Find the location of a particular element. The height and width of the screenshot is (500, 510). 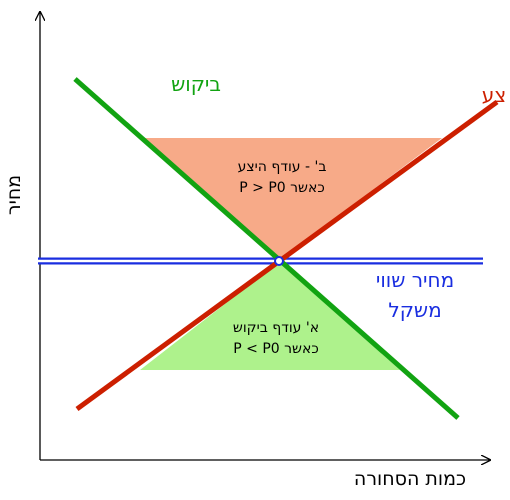

supply-label: צע is located at coordinates (494, 95).